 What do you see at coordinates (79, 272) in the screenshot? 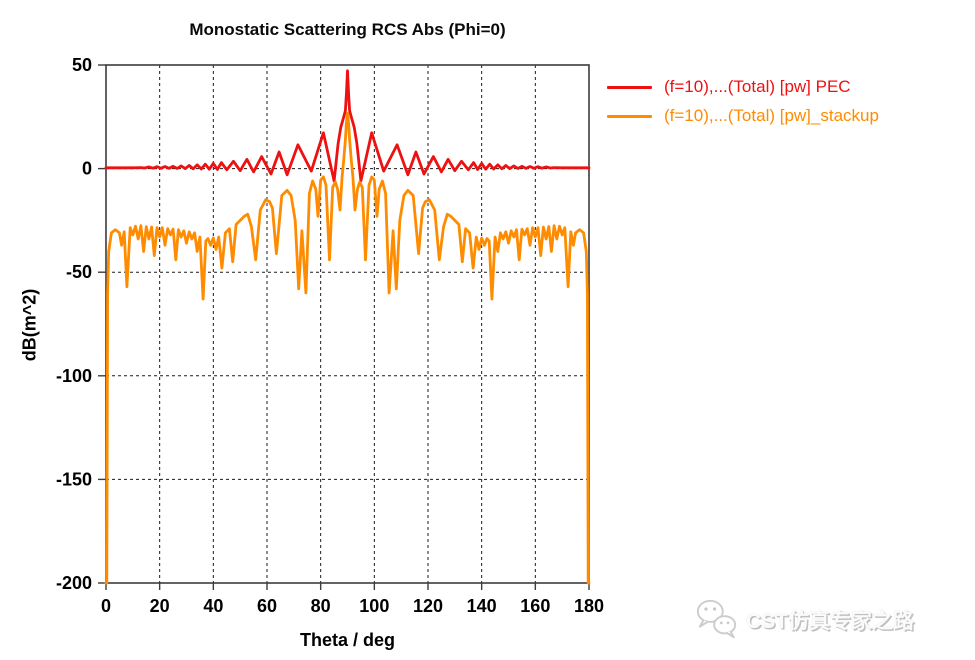
I see `y-tick-label: -50` at bounding box center [79, 272].